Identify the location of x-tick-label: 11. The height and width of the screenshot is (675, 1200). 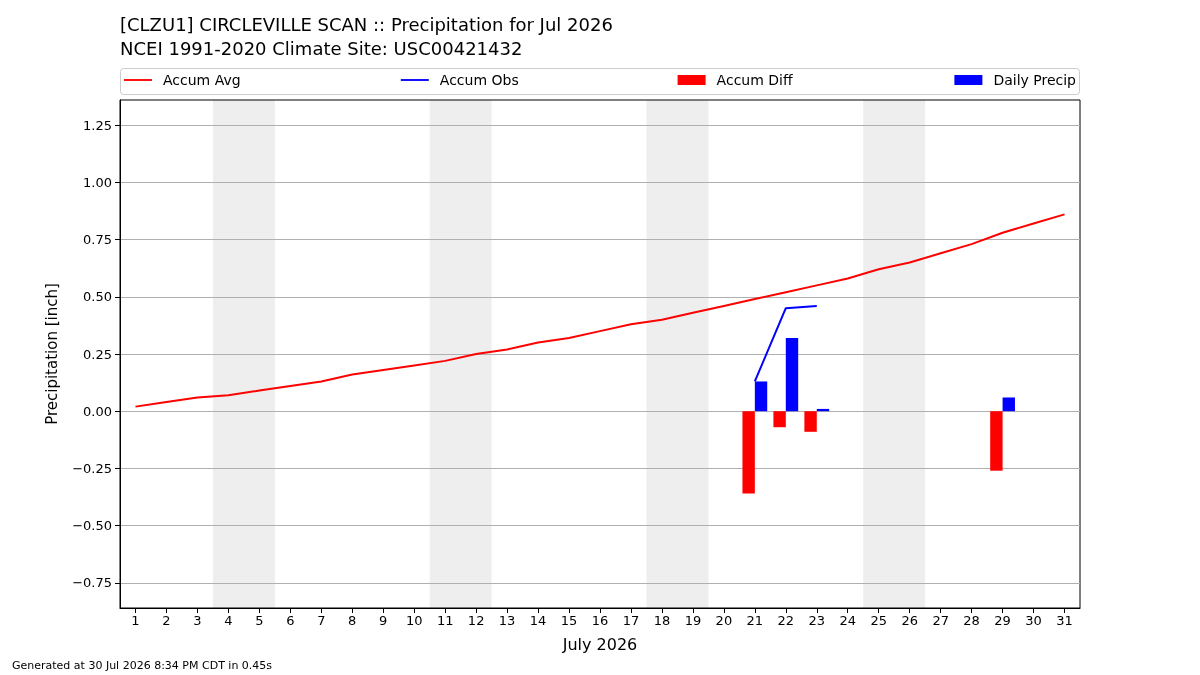
(445, 620).